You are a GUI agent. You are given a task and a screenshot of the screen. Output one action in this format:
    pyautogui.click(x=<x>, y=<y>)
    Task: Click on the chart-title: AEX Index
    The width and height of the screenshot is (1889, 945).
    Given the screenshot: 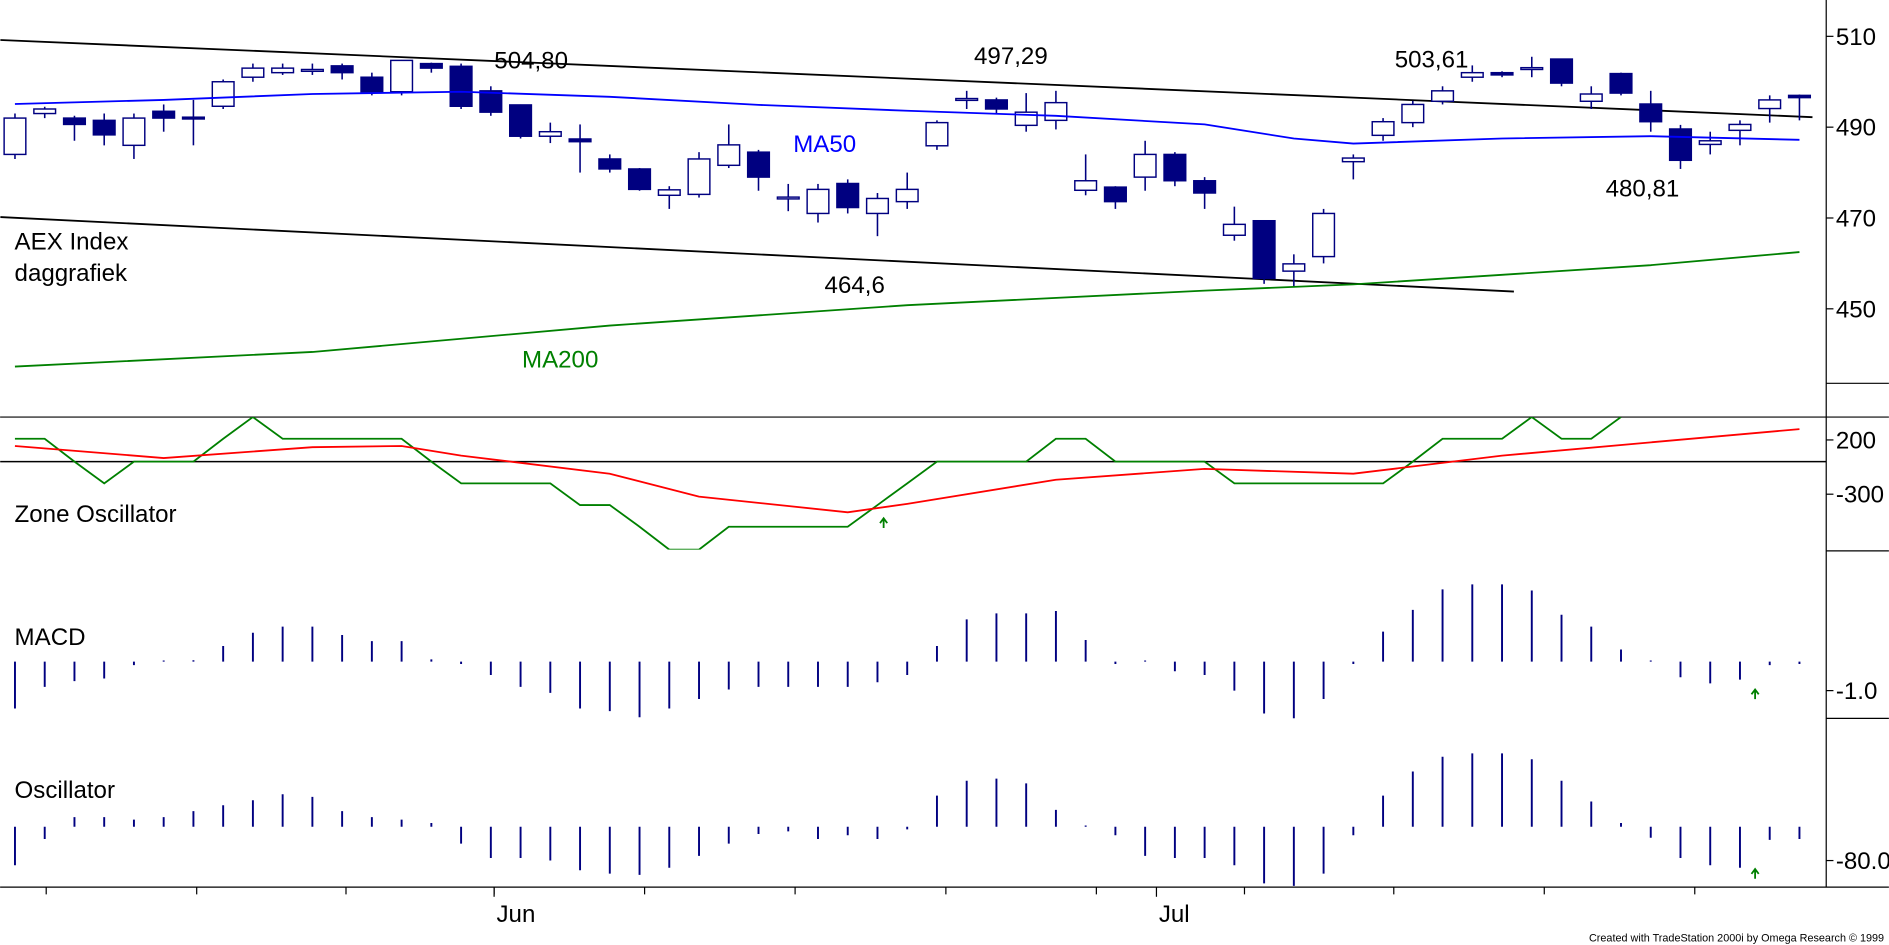 What is the action you would take?
    pyautogui.click(x=72, y=242)
    